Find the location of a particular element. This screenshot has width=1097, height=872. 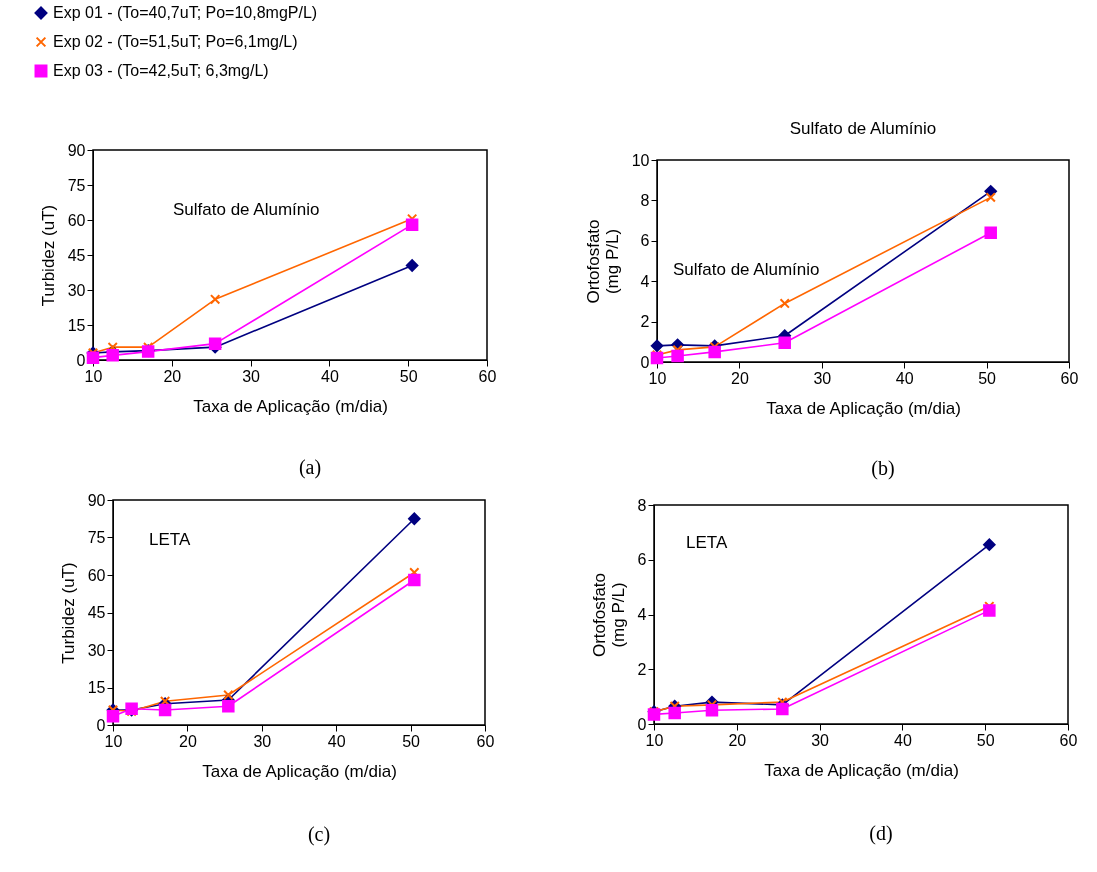

text: (b) is located at coordinates (883, 468).